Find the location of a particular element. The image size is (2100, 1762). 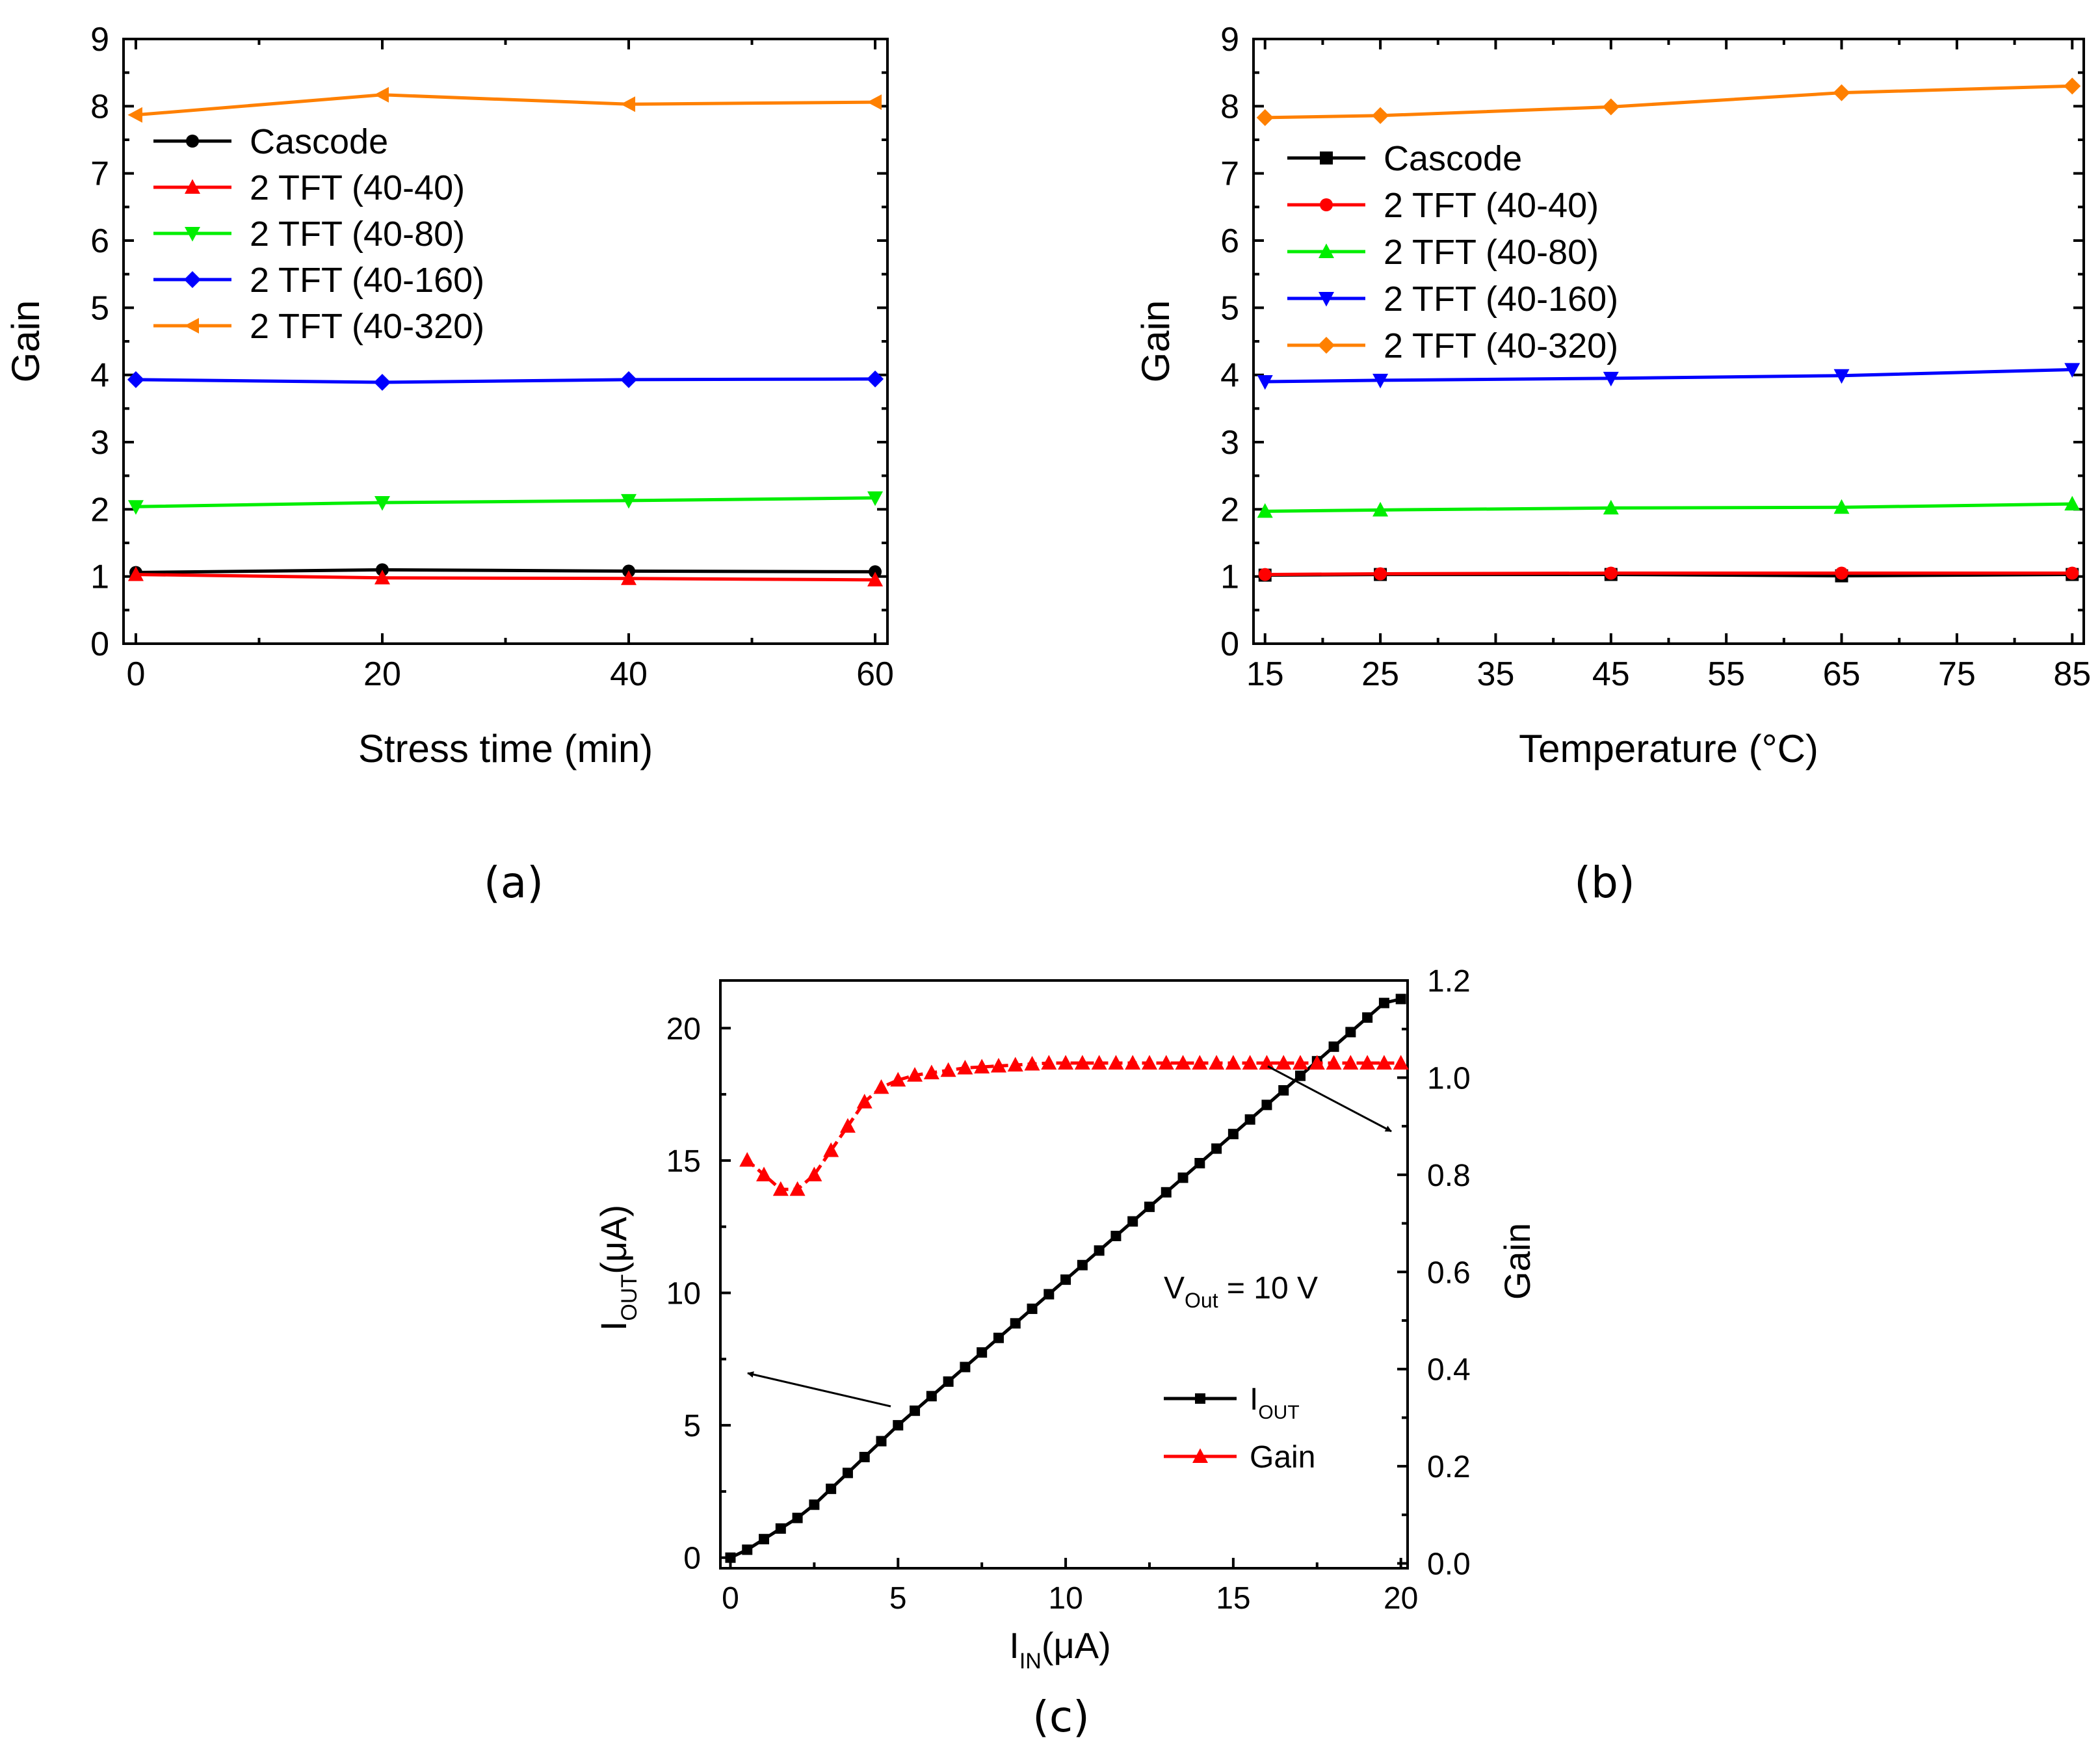

vout-rest: = 10 V is located at coordinates (1268, 1288).